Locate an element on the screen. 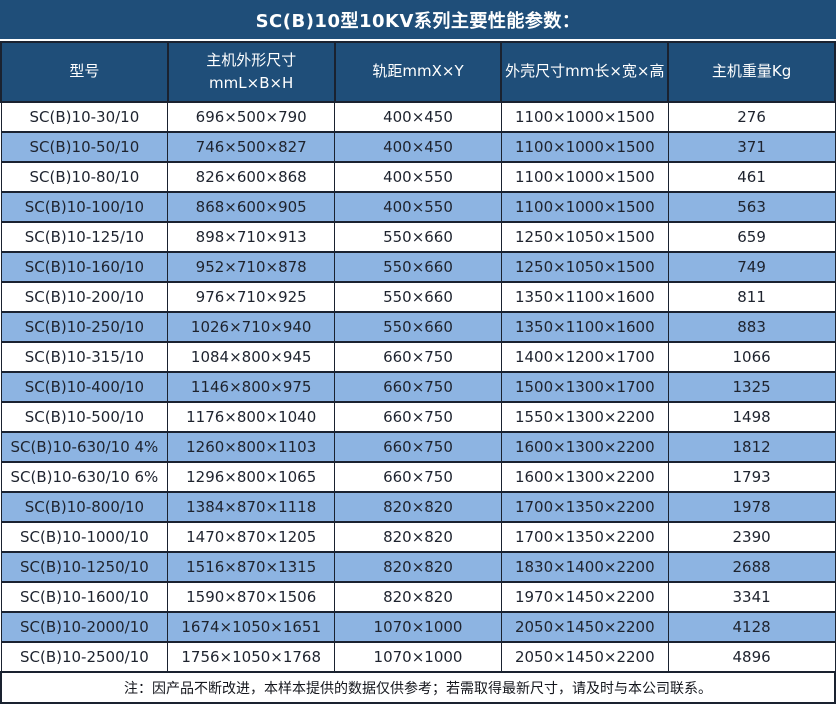  table-cell: SC(B)10-30/10 is located at coordinates (84, 117).